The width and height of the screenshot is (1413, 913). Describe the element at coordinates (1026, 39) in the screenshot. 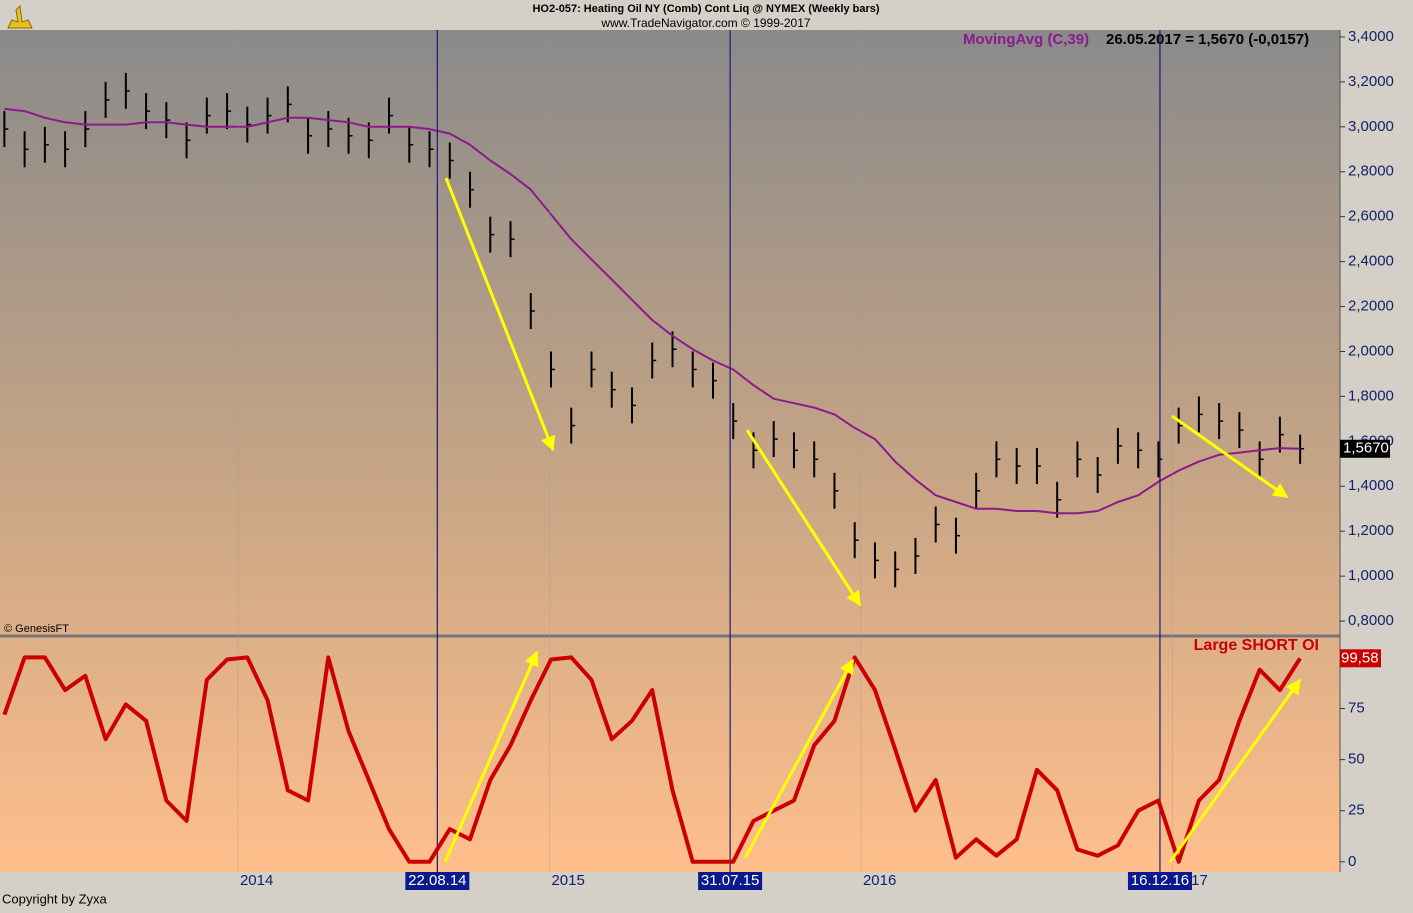

I see `legend-entry: MovingAvg (C,39)` at that location.